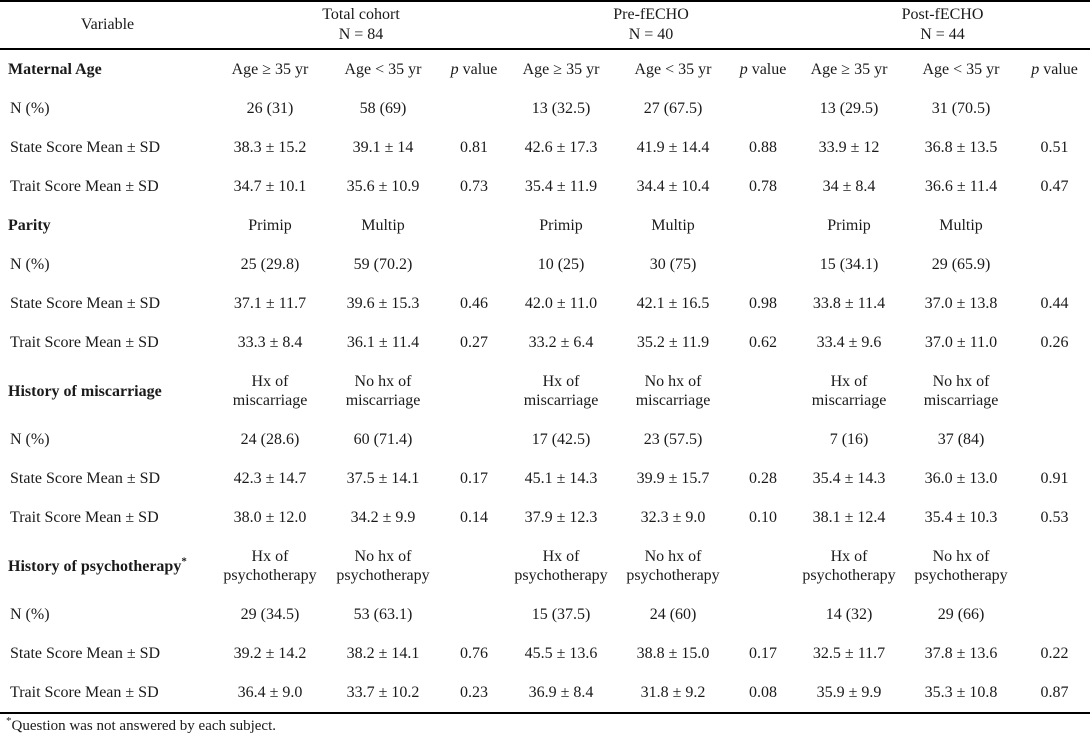  What do you see at coordinates (673, 264) in the screenshot?
I see `value-cell: 30 (75)` at bounding box center [673, 264].